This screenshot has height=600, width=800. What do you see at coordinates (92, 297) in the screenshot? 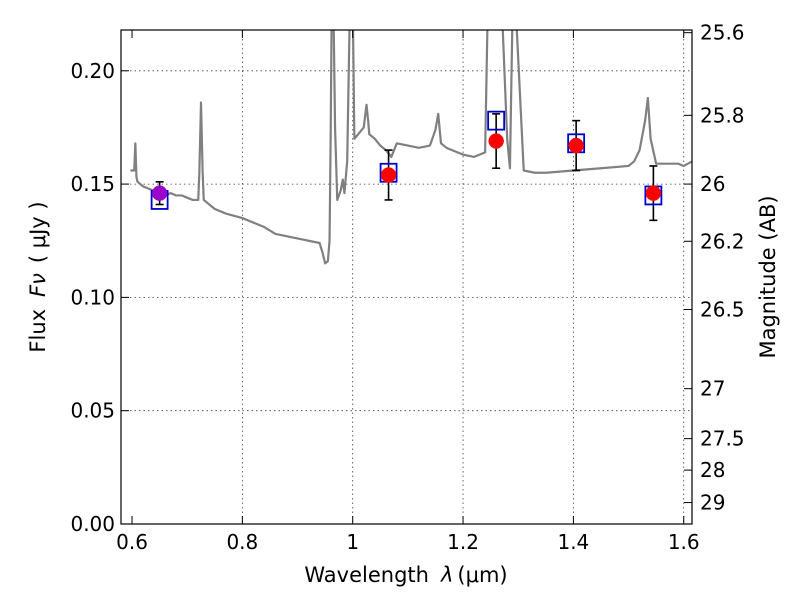
I see `y-tick-label: 0.10` at bounding box center [92, 297].